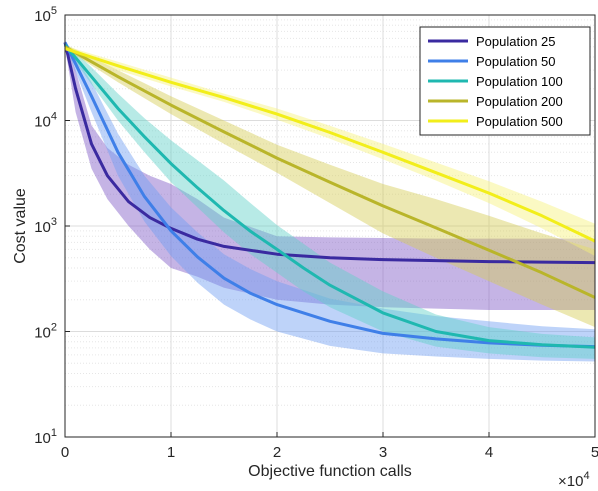 Image resolution: width=598 pixels, height=491 pixels. I want to click on y-tick-label-exponent: 3, so click(54, 222).